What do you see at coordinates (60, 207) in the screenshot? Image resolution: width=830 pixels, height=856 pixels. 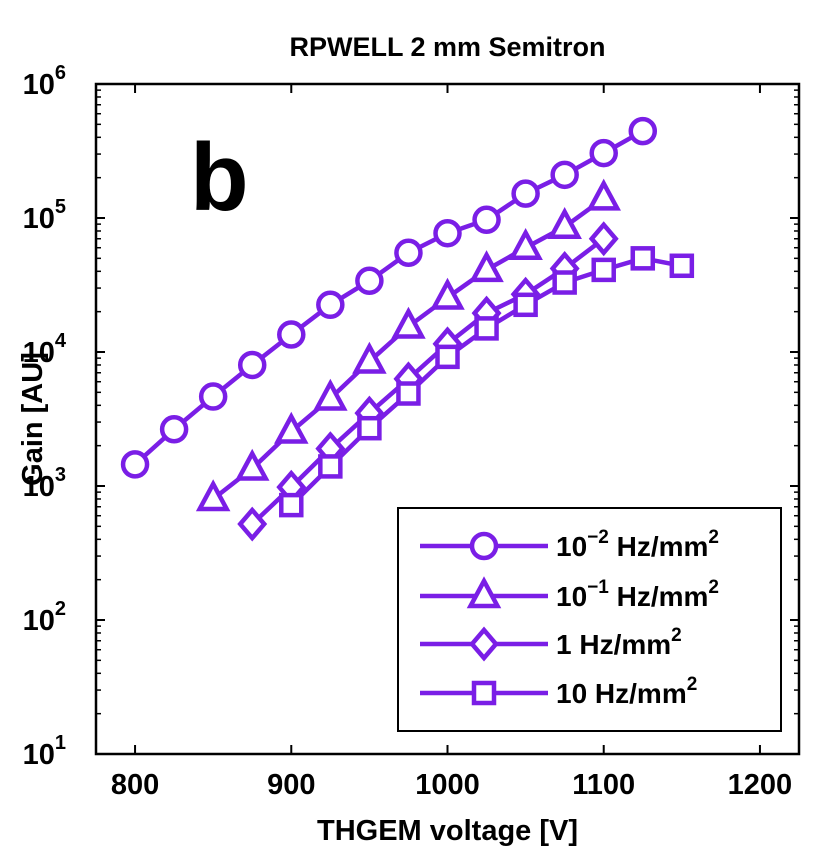 I see `y-tick-exponent: 5` at bounding box center [60, 207].